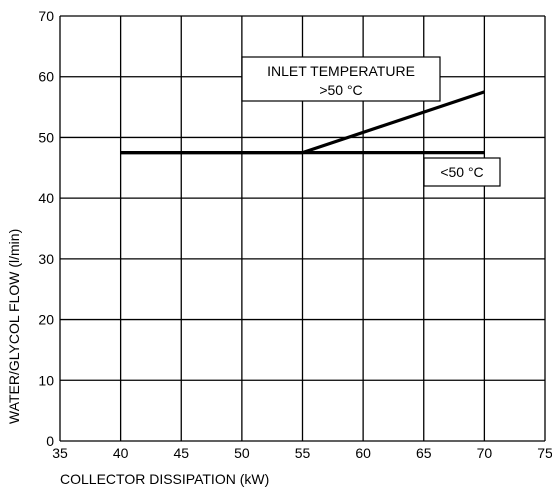  I want to click on x-tick-label: 35, so click(60, 453).